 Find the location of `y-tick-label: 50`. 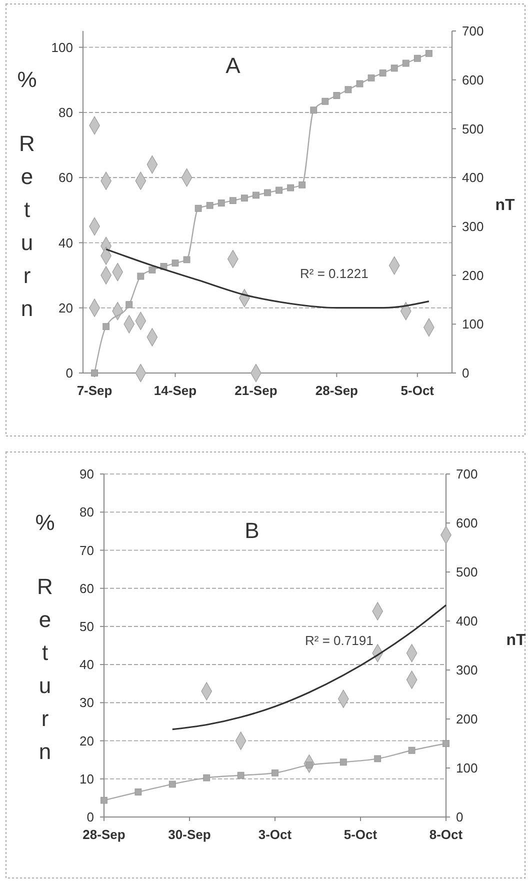

y-tick-label: 50 is located at coordinates (87, 626).